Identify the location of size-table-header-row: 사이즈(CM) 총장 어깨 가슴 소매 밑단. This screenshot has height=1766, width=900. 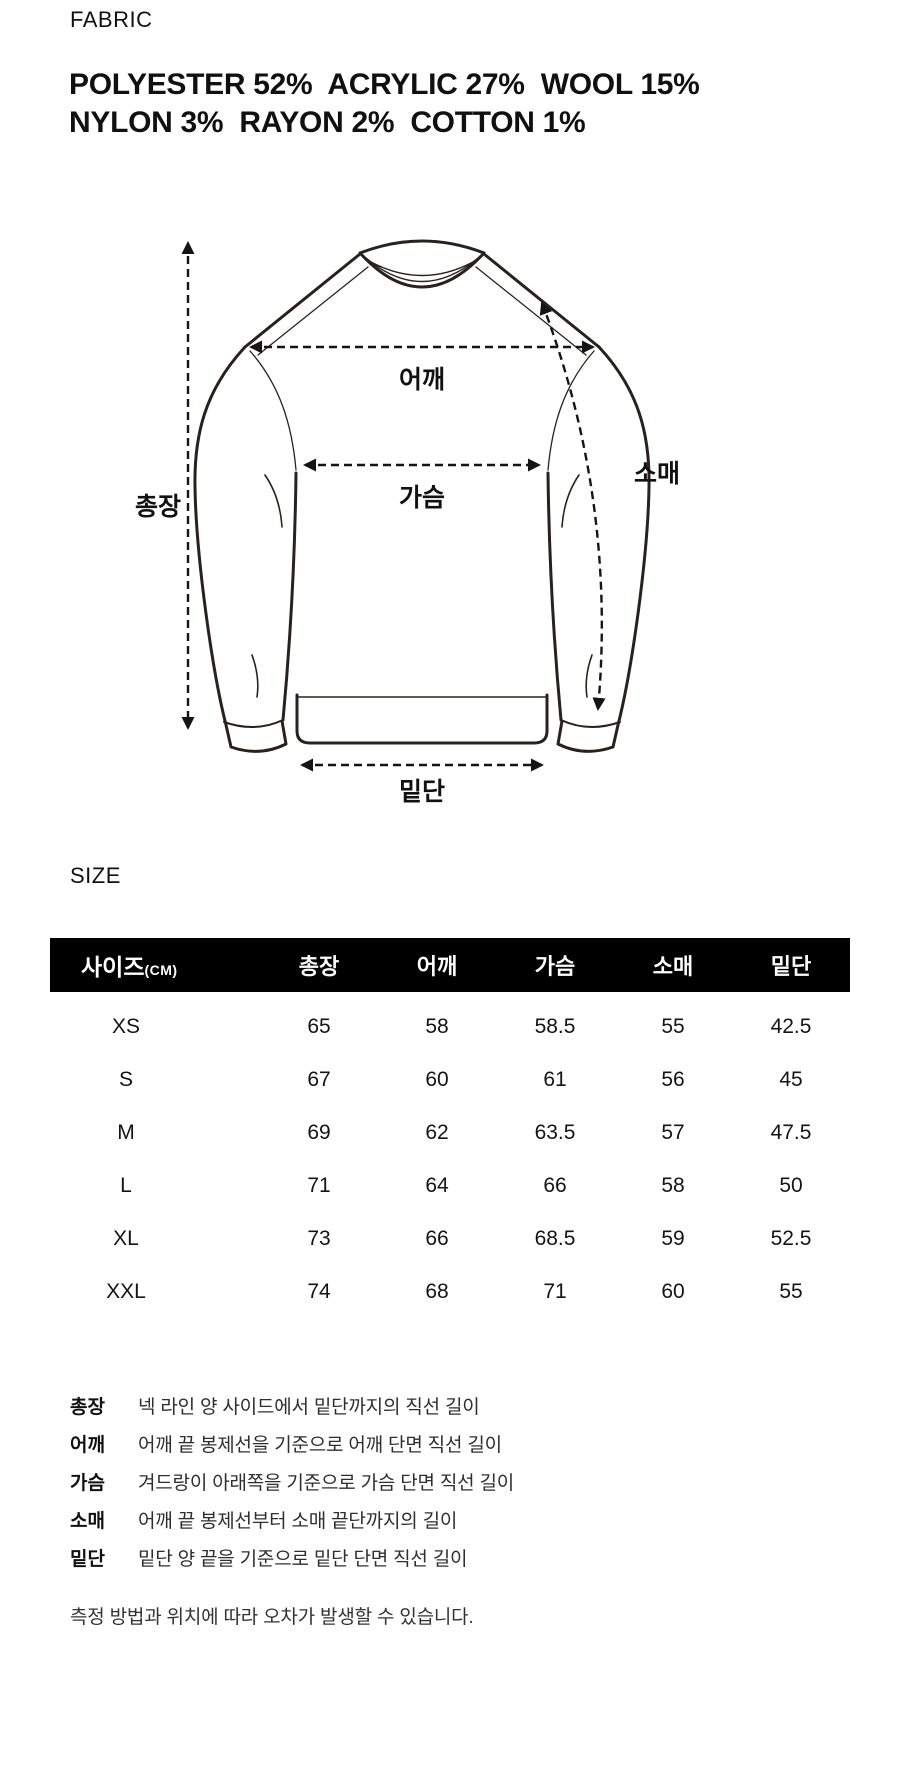
(450, 965).